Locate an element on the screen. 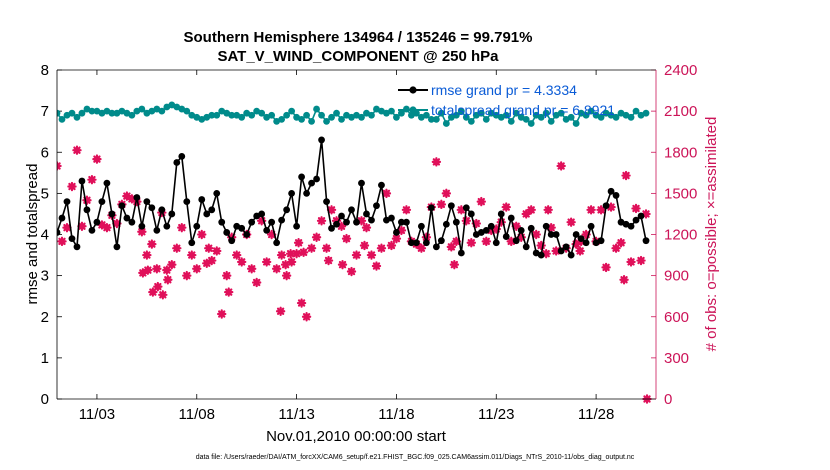  y2-tick-label: 0 is located at coordinates (668, 399).